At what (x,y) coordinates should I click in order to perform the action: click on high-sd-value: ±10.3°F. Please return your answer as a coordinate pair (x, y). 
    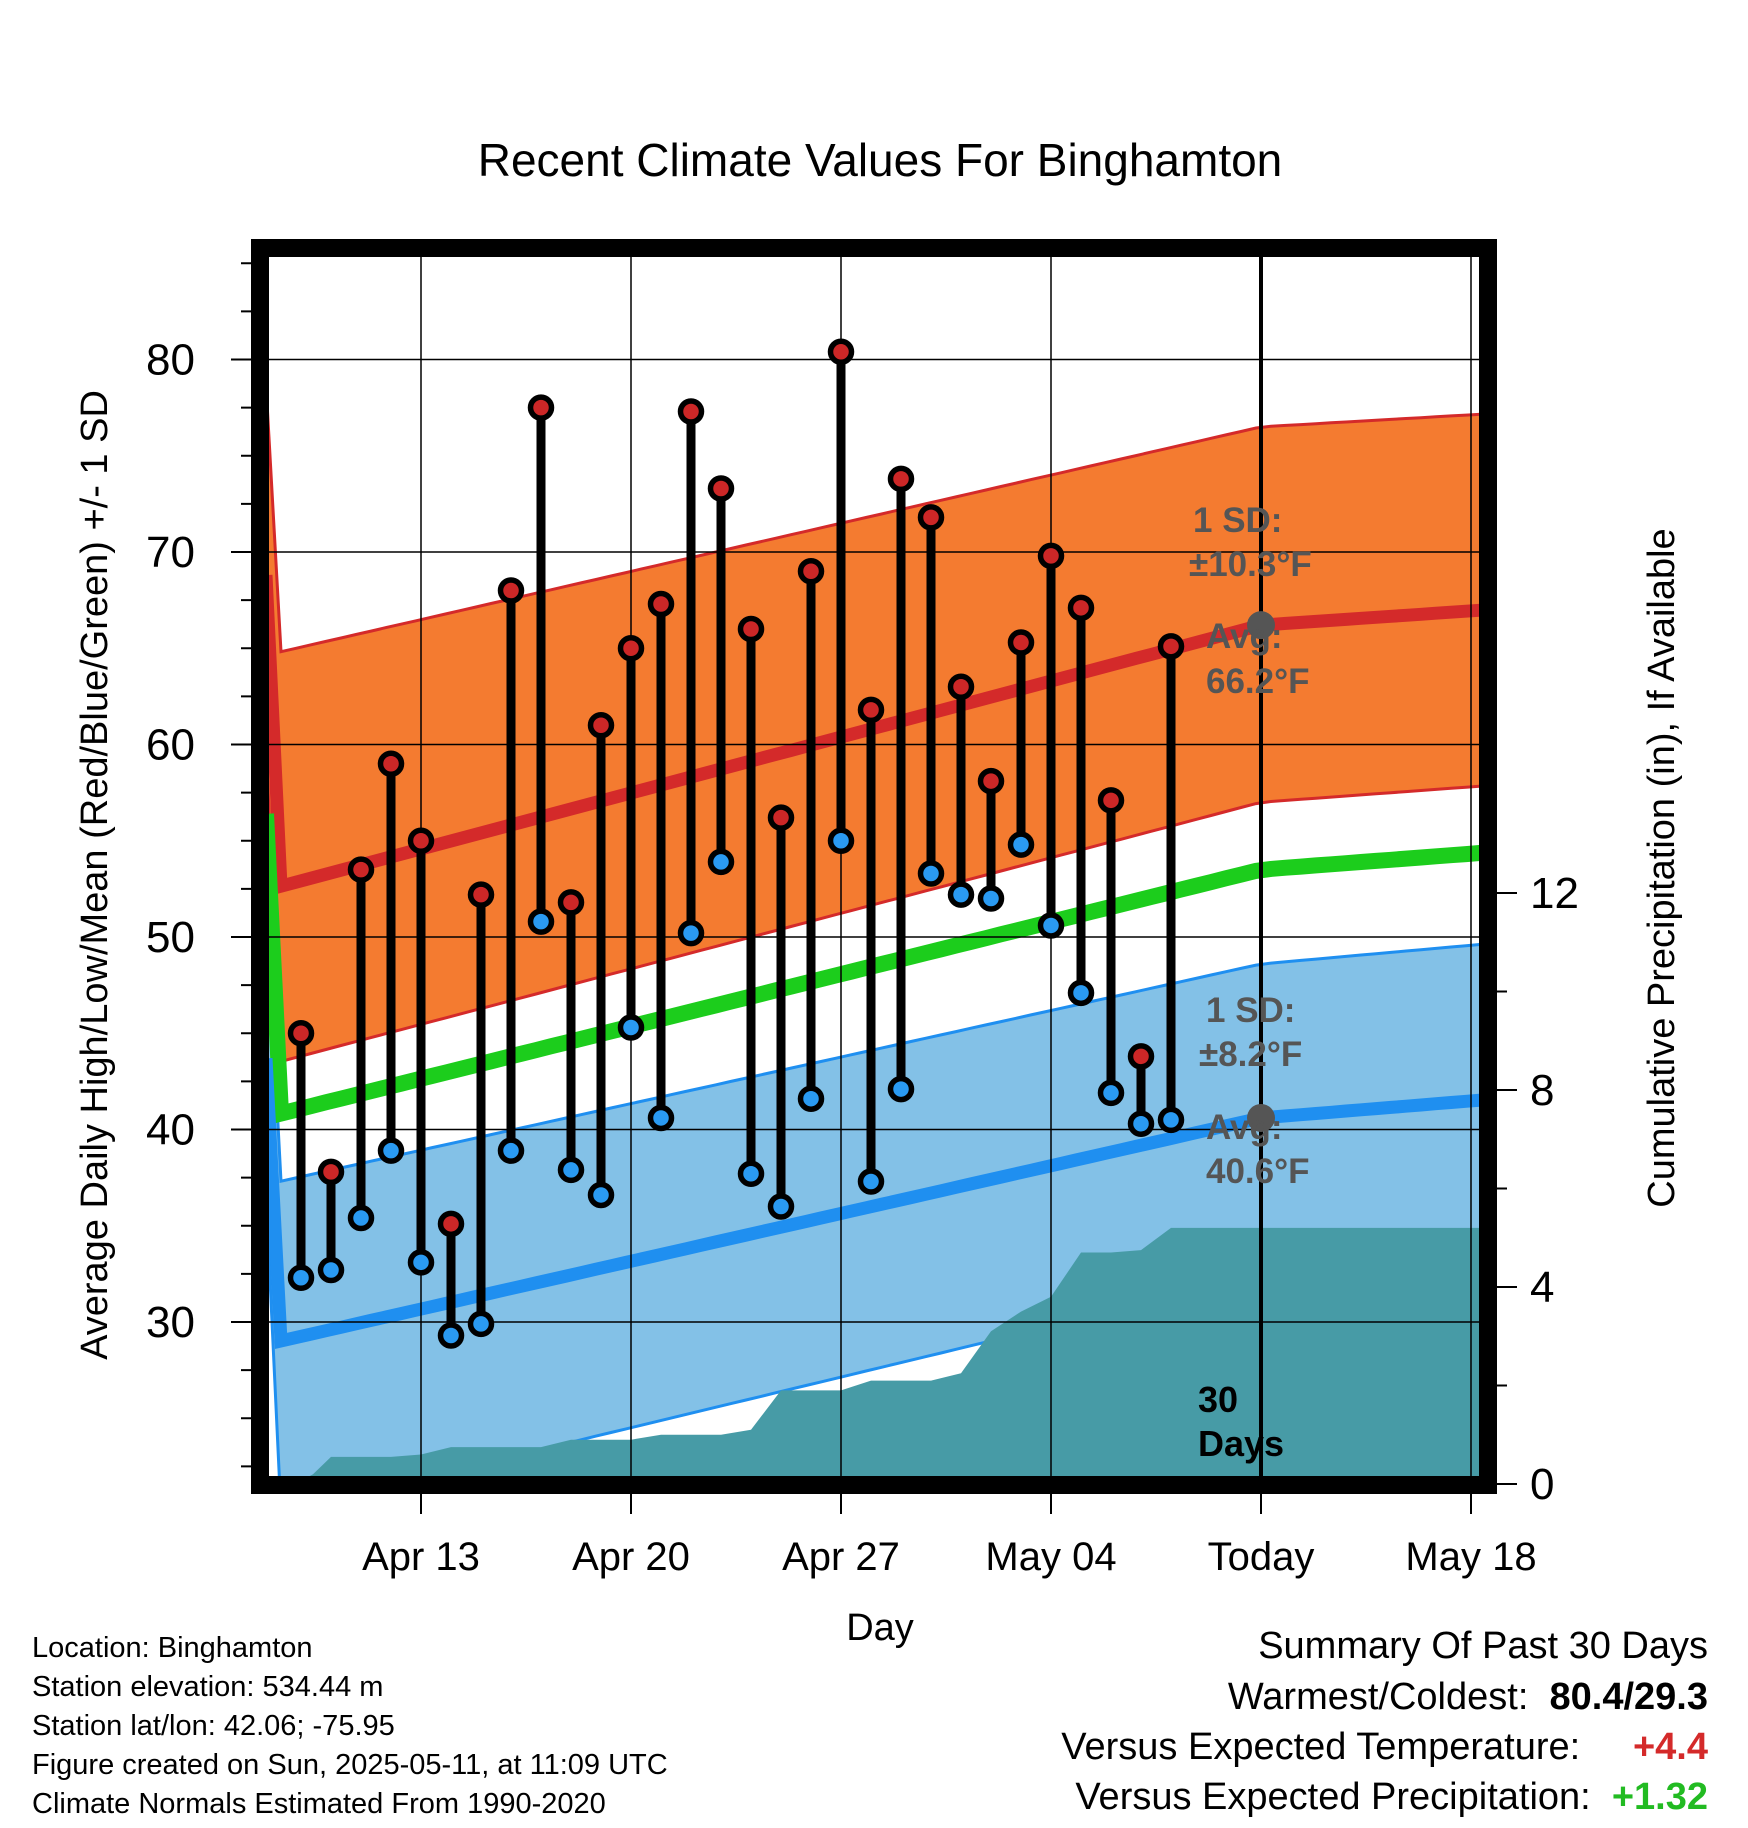
    Looking at the image, I should click on (1250, 564).